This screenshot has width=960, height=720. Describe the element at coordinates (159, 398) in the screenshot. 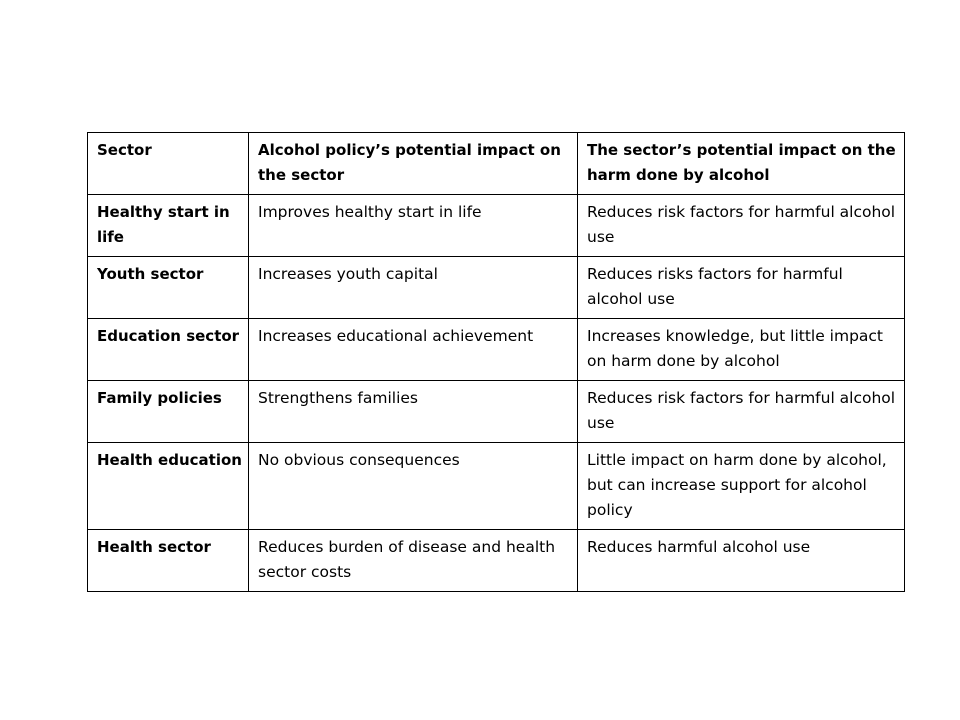

I see `sector-label: Family policies` at that location.